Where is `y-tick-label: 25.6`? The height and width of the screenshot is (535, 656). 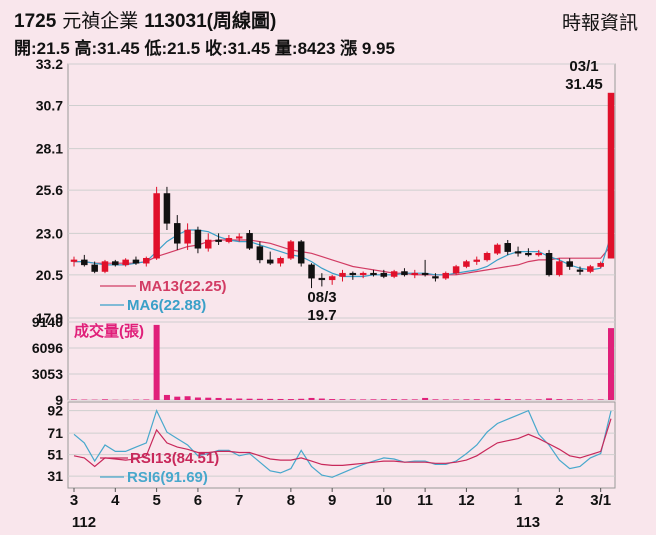 y-tick-label: 25.6 is located at coordinates (49, 190).